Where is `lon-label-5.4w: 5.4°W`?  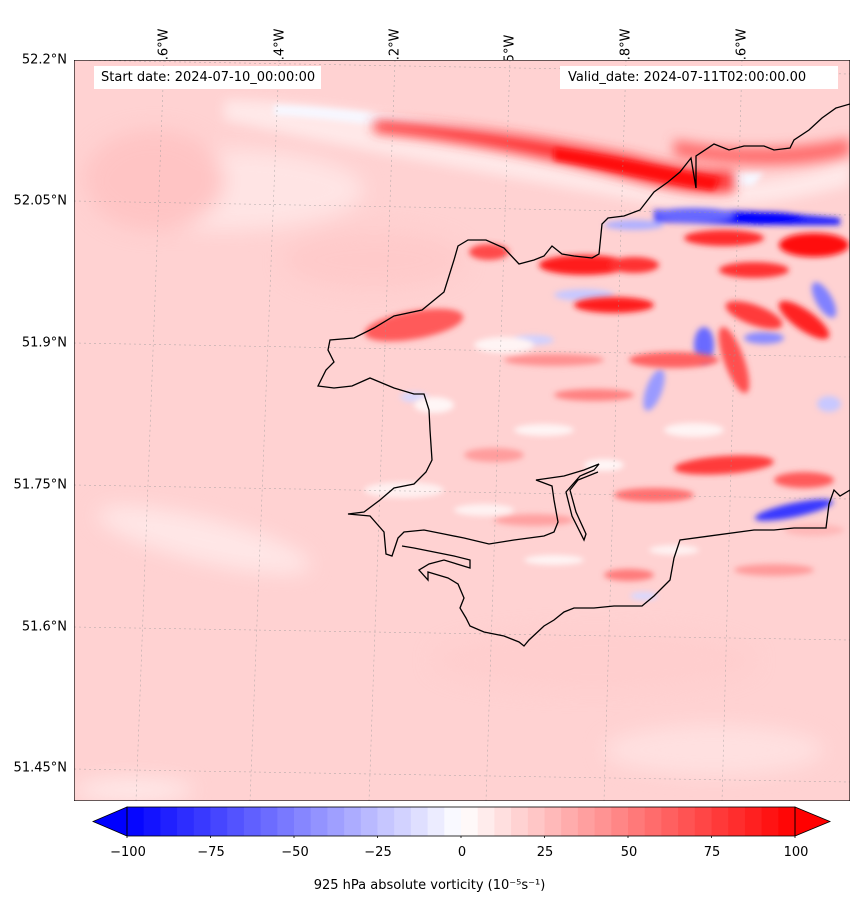
lon-label-5.4w: 5.4°W is located at coordinates (280, 48).